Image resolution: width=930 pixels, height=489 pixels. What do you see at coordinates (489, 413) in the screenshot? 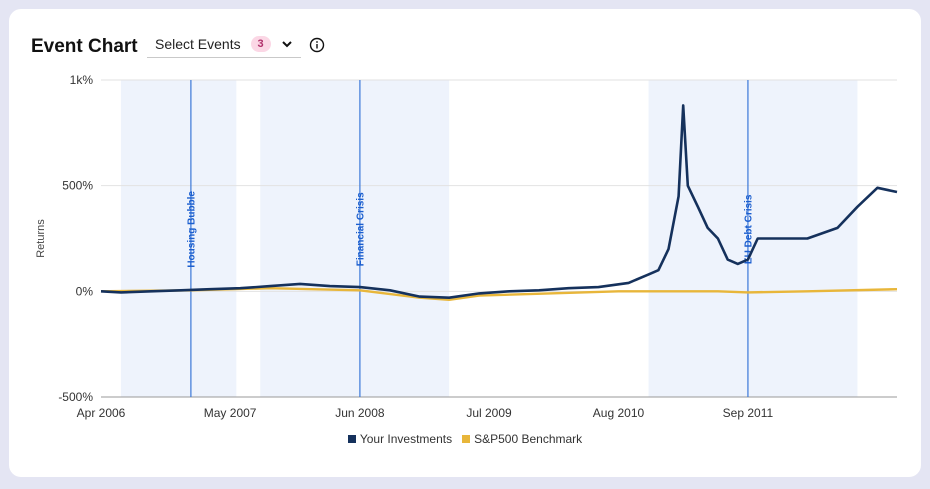
I see `x-tick-label: Jul 2009` at bounding box center [489, 413].